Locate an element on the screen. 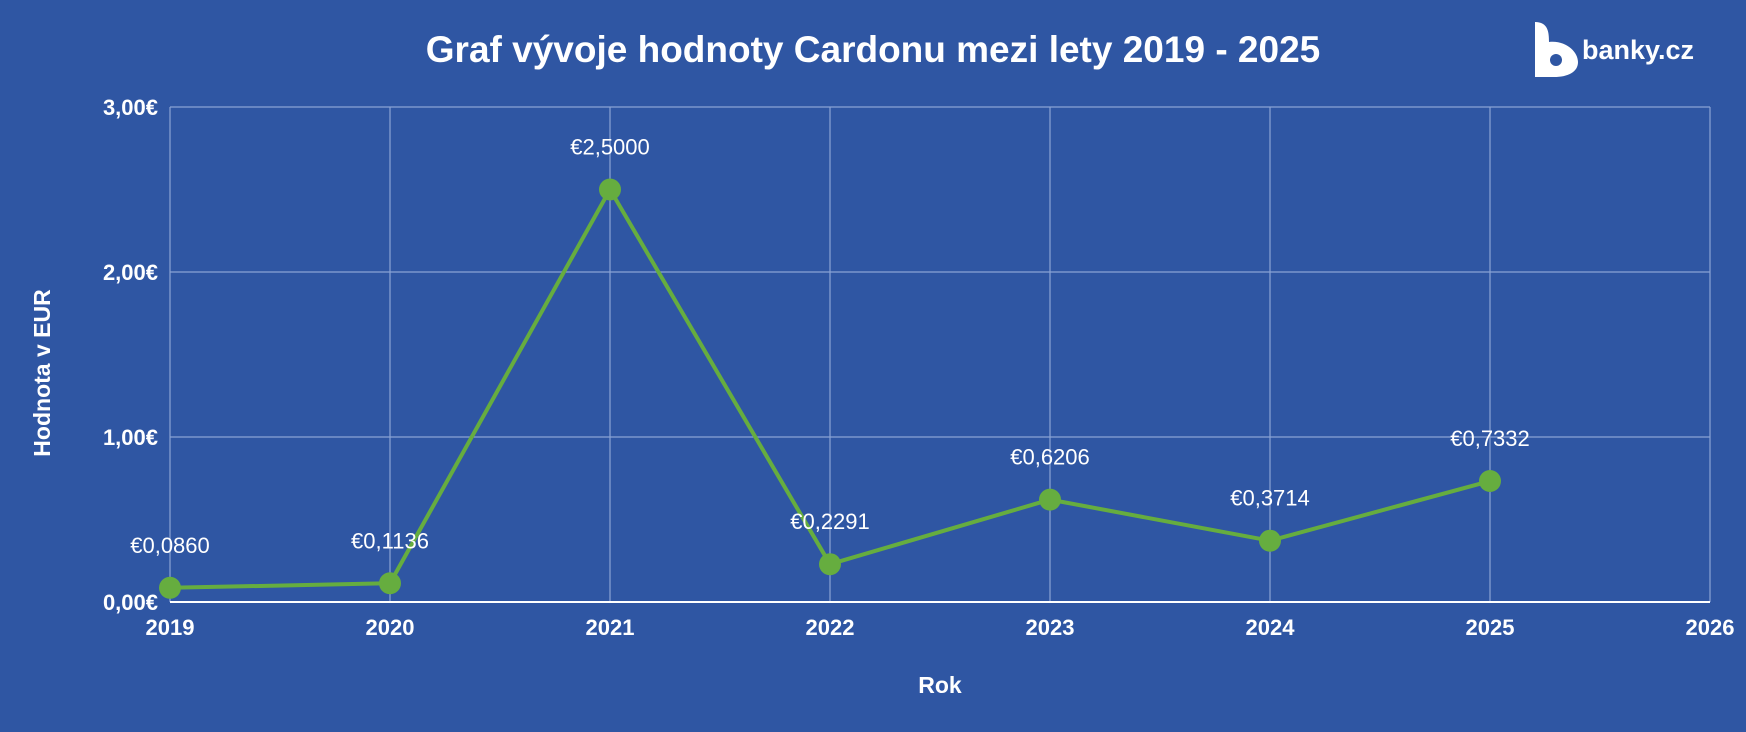 The image size is (1746, 732). y-axis-title: Hodnota v EUR is located at coordinates (42, 373).